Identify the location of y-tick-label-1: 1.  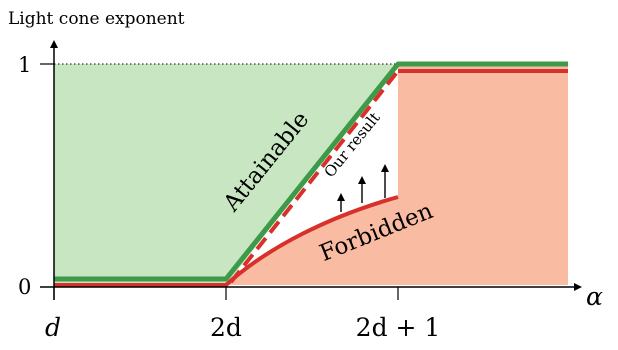
(24, 65).